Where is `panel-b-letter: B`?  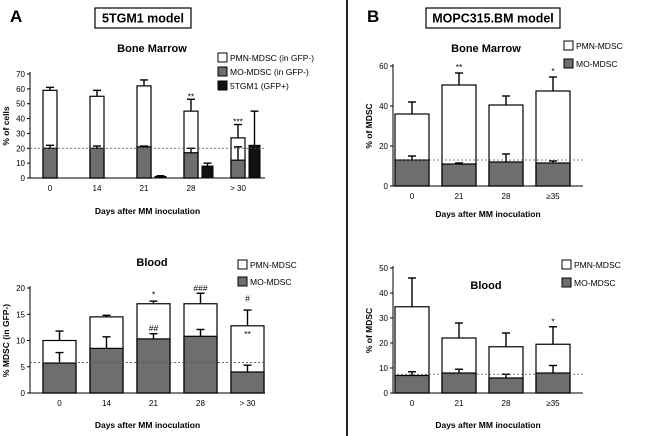 panel-b-letter: B is located at coordinates (373, 16).